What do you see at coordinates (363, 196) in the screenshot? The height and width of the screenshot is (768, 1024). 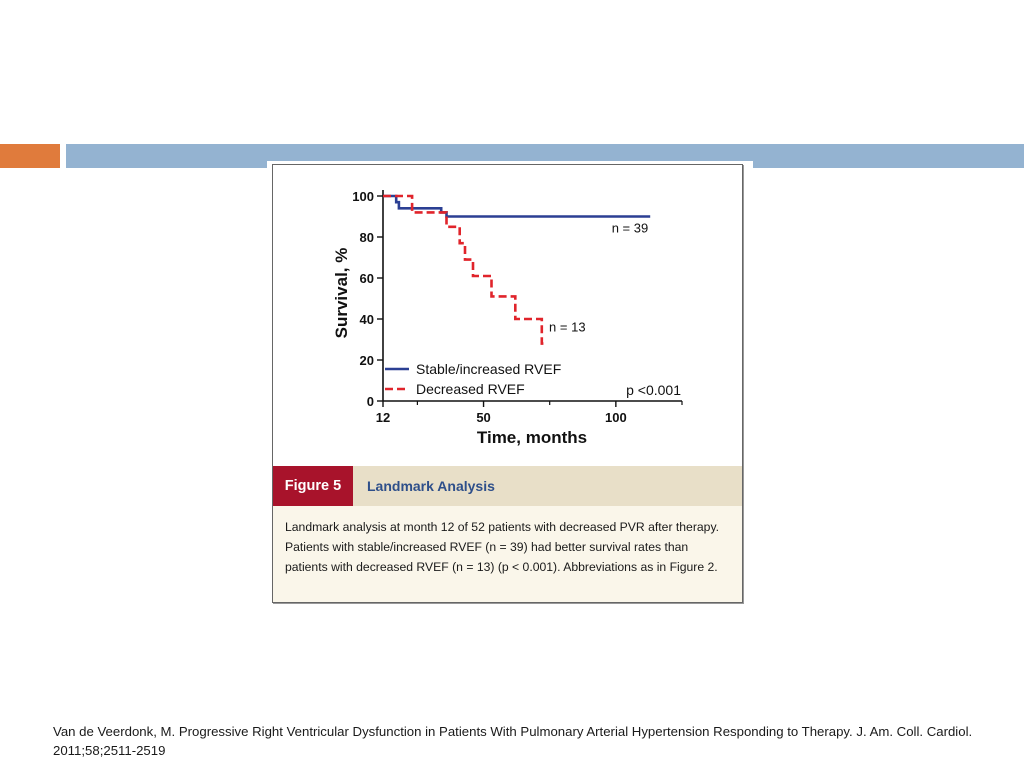 I see `y-tick-label: 100` at bounding box center [363, 196].